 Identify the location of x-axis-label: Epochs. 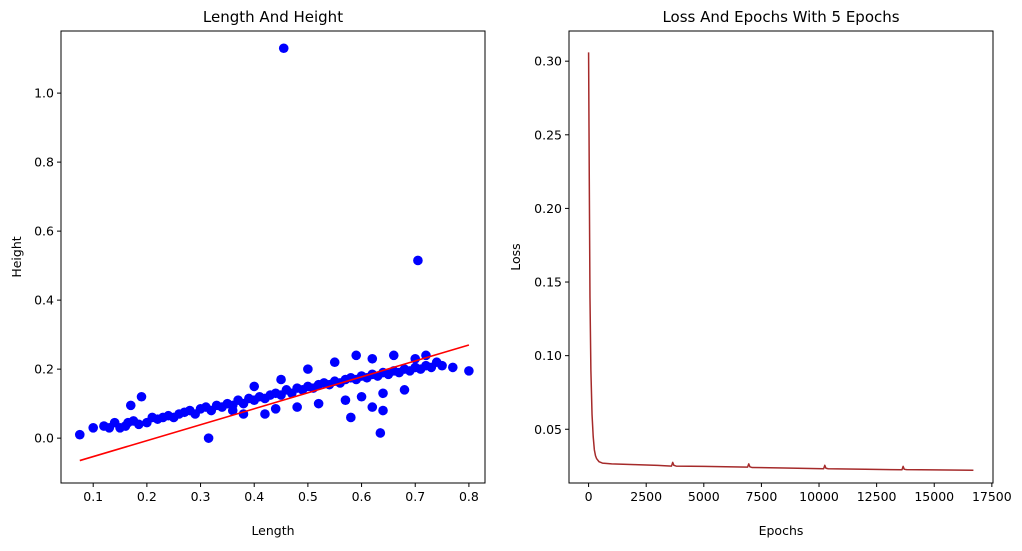
(781, 530).